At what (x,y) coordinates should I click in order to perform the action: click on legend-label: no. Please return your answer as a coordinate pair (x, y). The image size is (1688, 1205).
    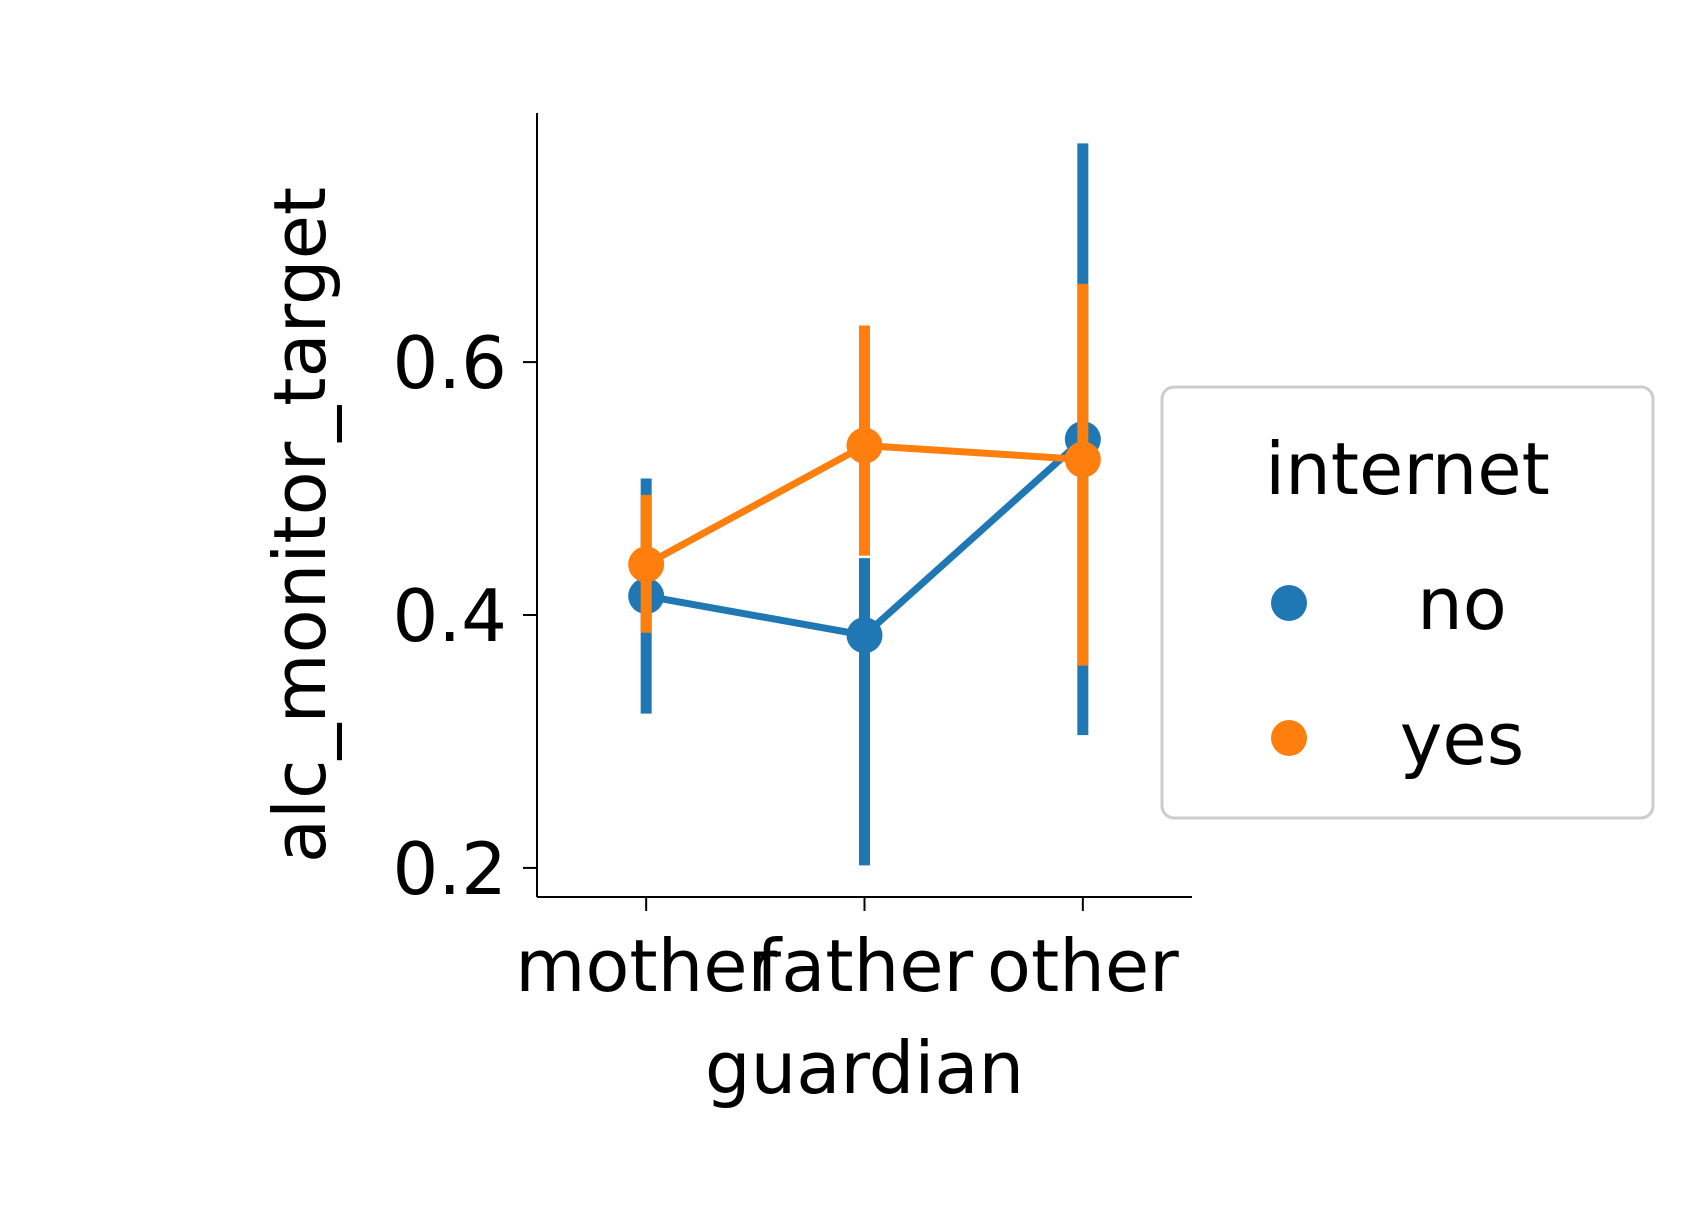
    Looking at the image, I should click on (1462, 604).